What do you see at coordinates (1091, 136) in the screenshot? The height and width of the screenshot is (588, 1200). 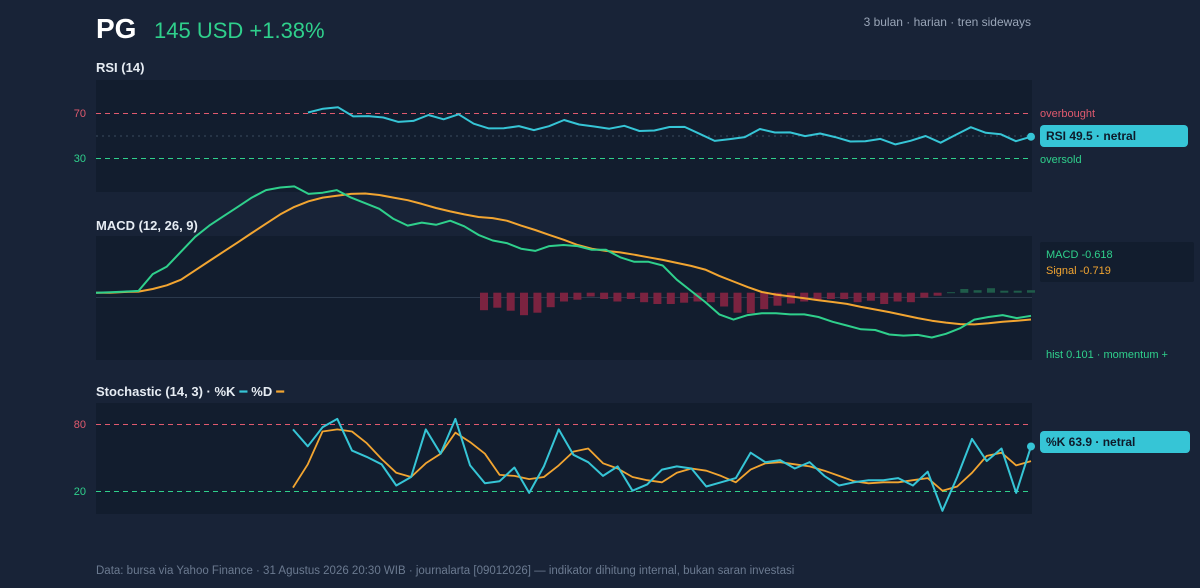 I see `rsi-badge-label: RSI 49.5 · netral` at bounding box center [1091, 136].